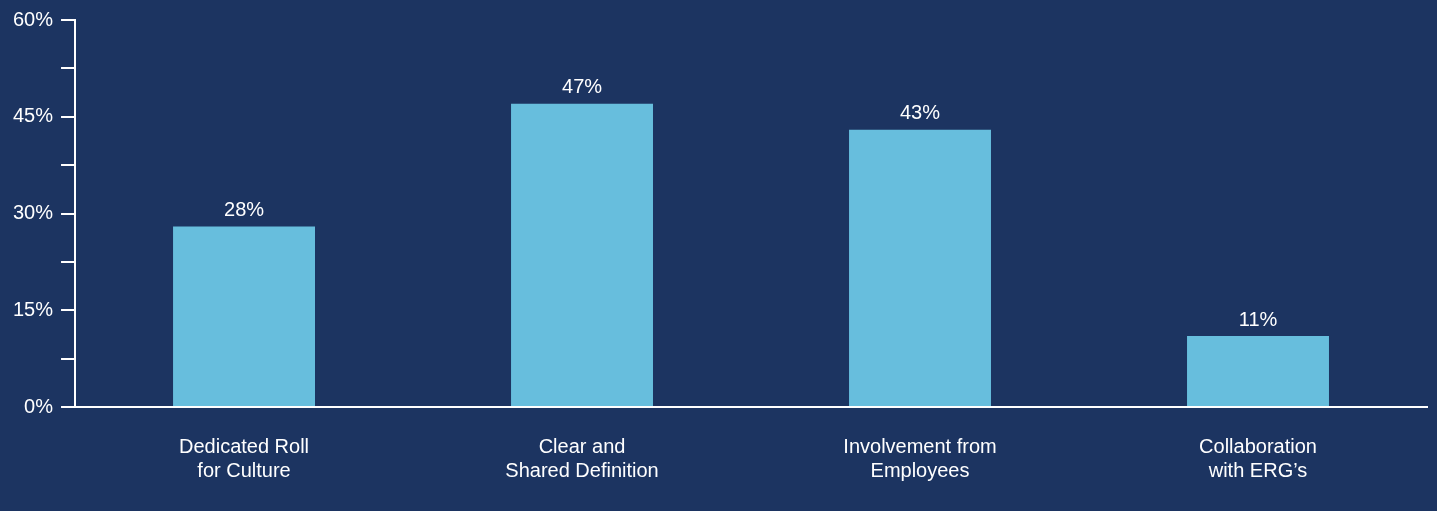 This screenshot has height=511, width=1437. Describe the element at coordinates (582, 457) in the screenshot. I see `x-tick-label: Clear and Shared Definition` at that location.